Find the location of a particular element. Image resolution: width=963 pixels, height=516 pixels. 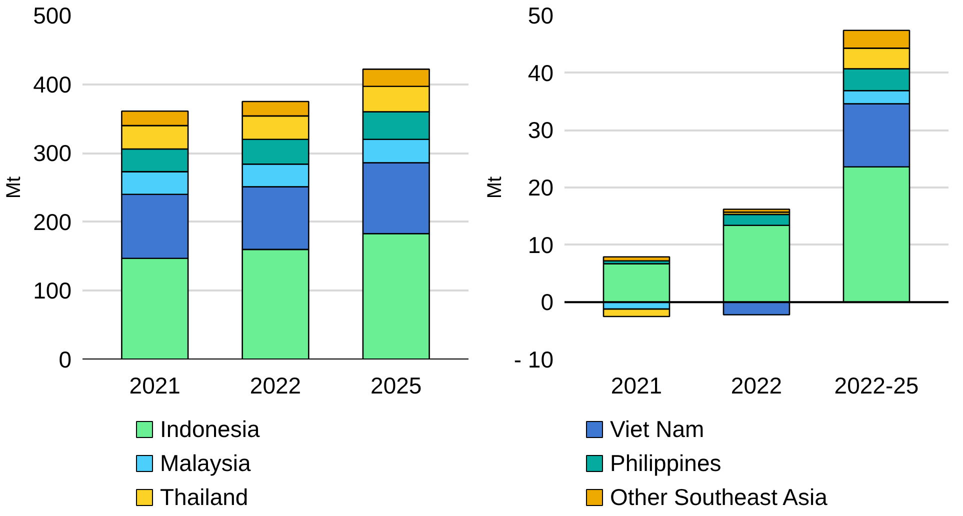

y-tick-label: 10 is located at coordinates (541, 245).